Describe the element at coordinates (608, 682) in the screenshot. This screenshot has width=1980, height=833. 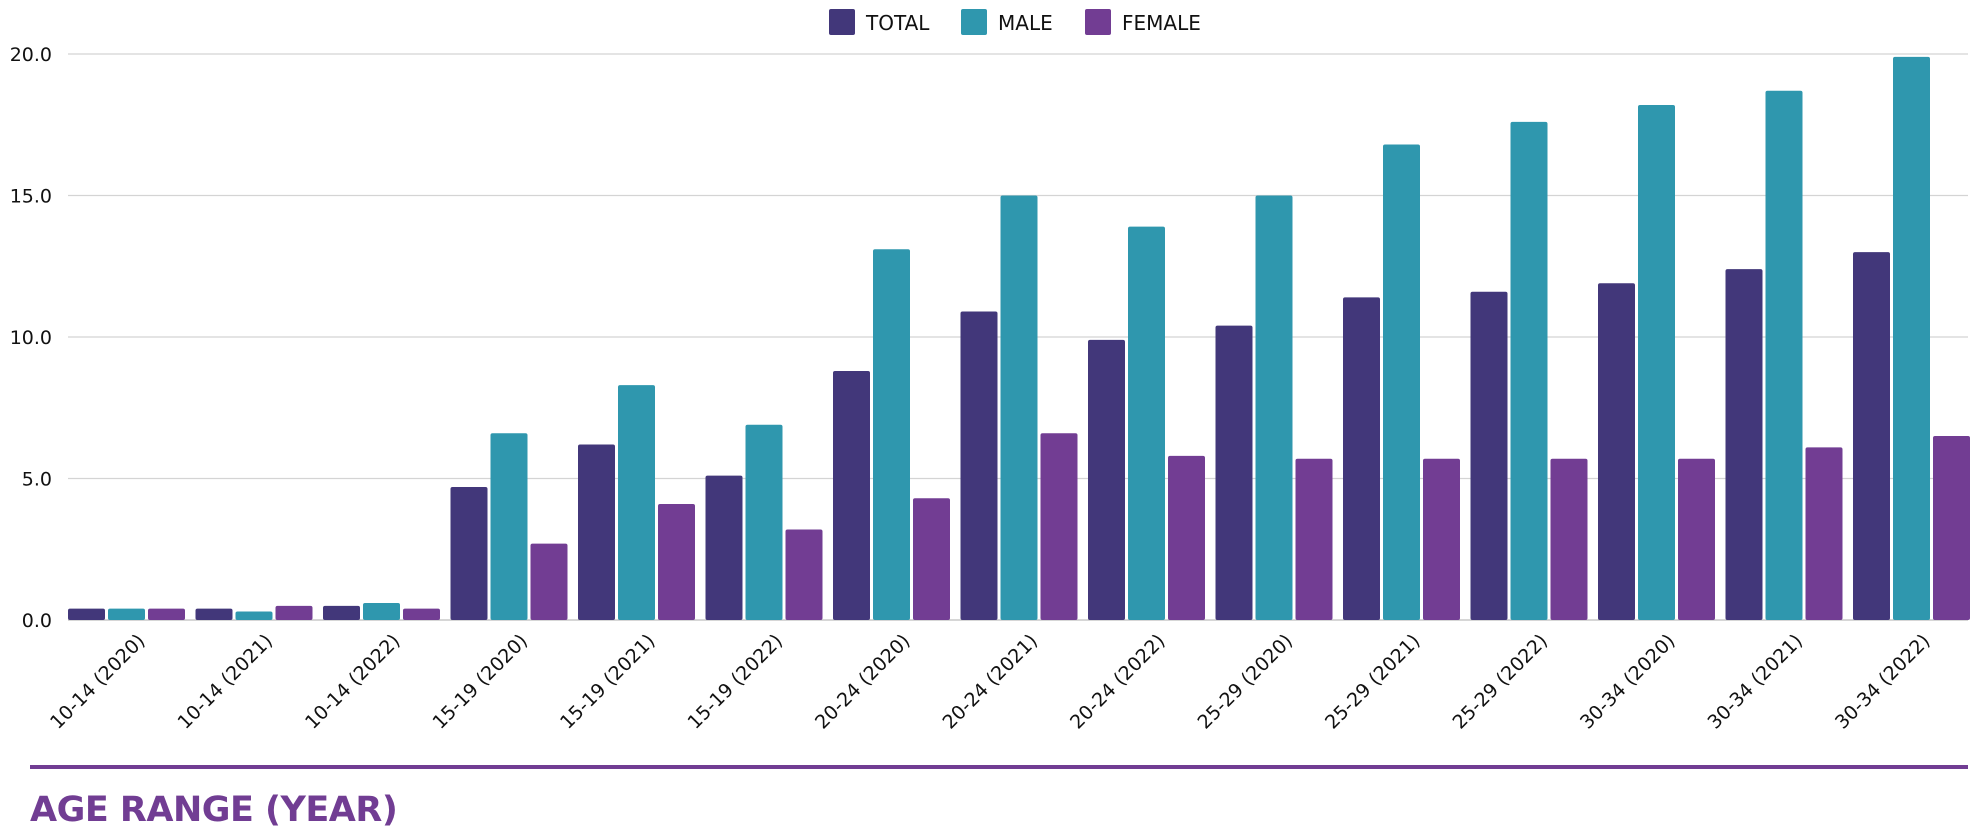
I see `x-tick-label: 15-19 (2021)` at that location.